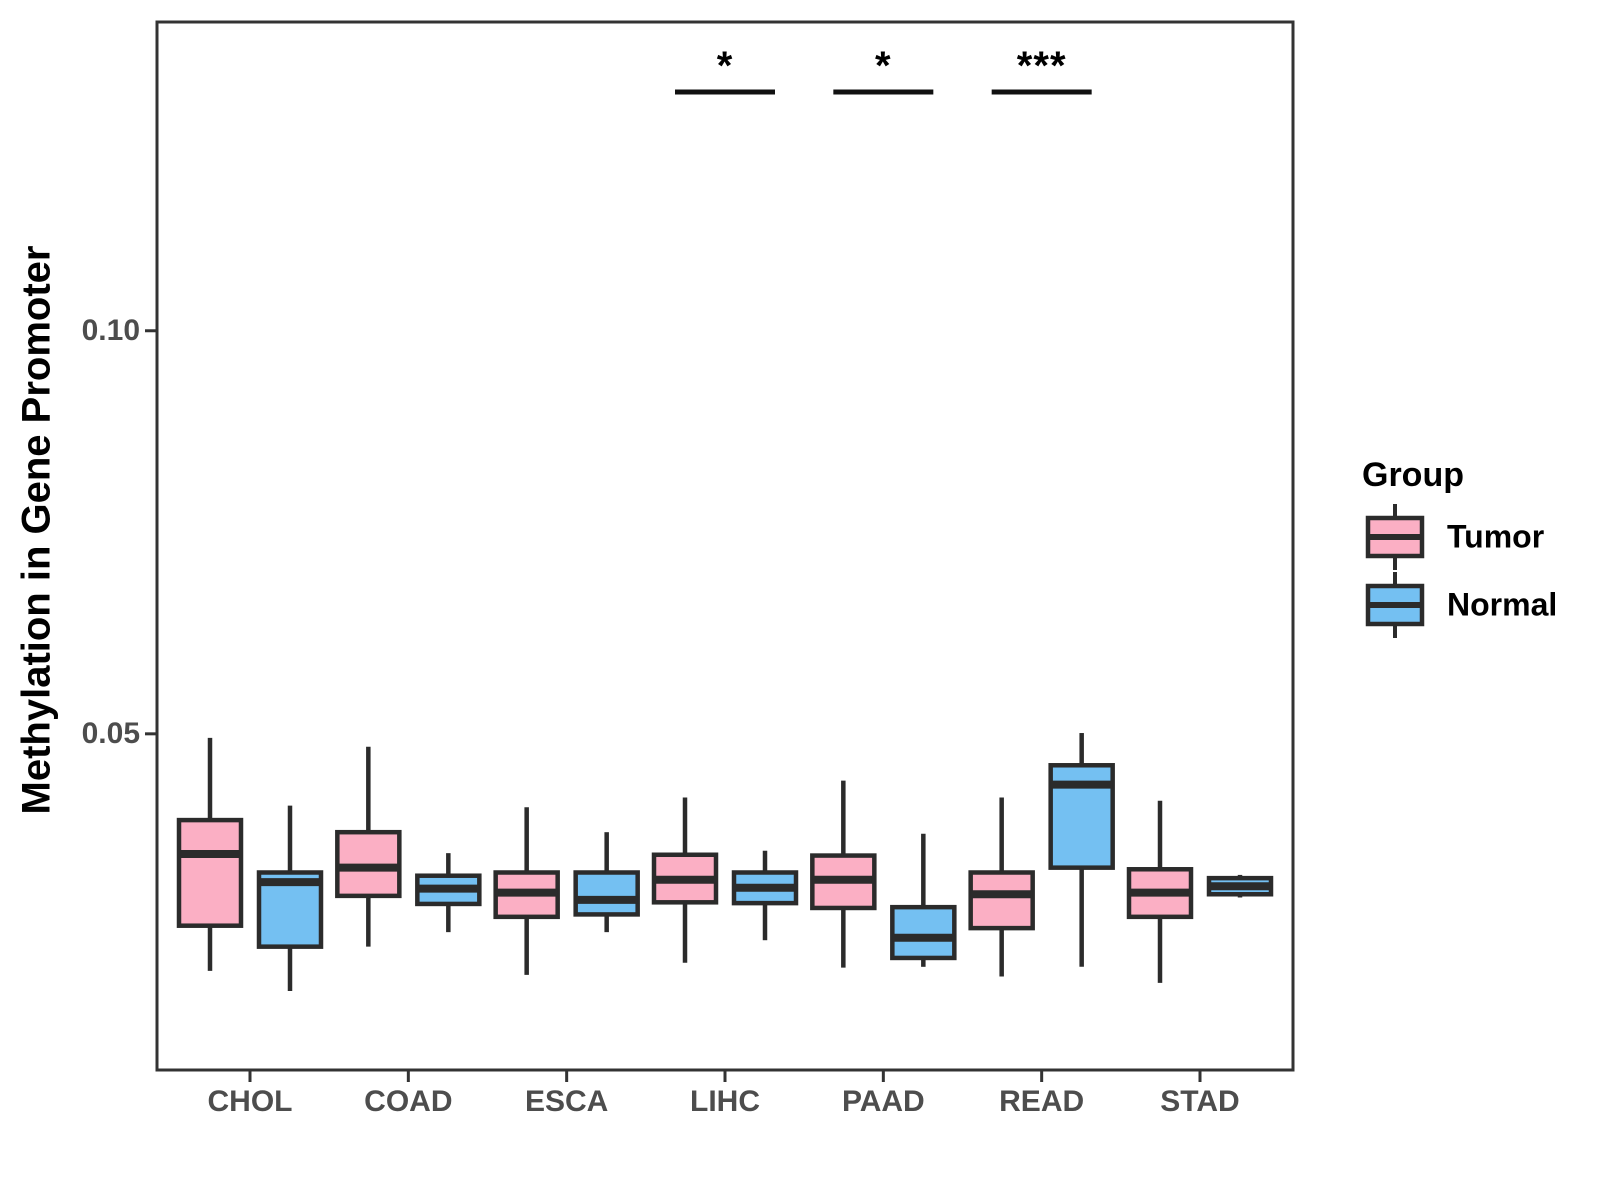 The image size is (1600, 1200). Describe the element at coordinates (606, 893) in the screenshot. I see `box-normal-esca` at that location.